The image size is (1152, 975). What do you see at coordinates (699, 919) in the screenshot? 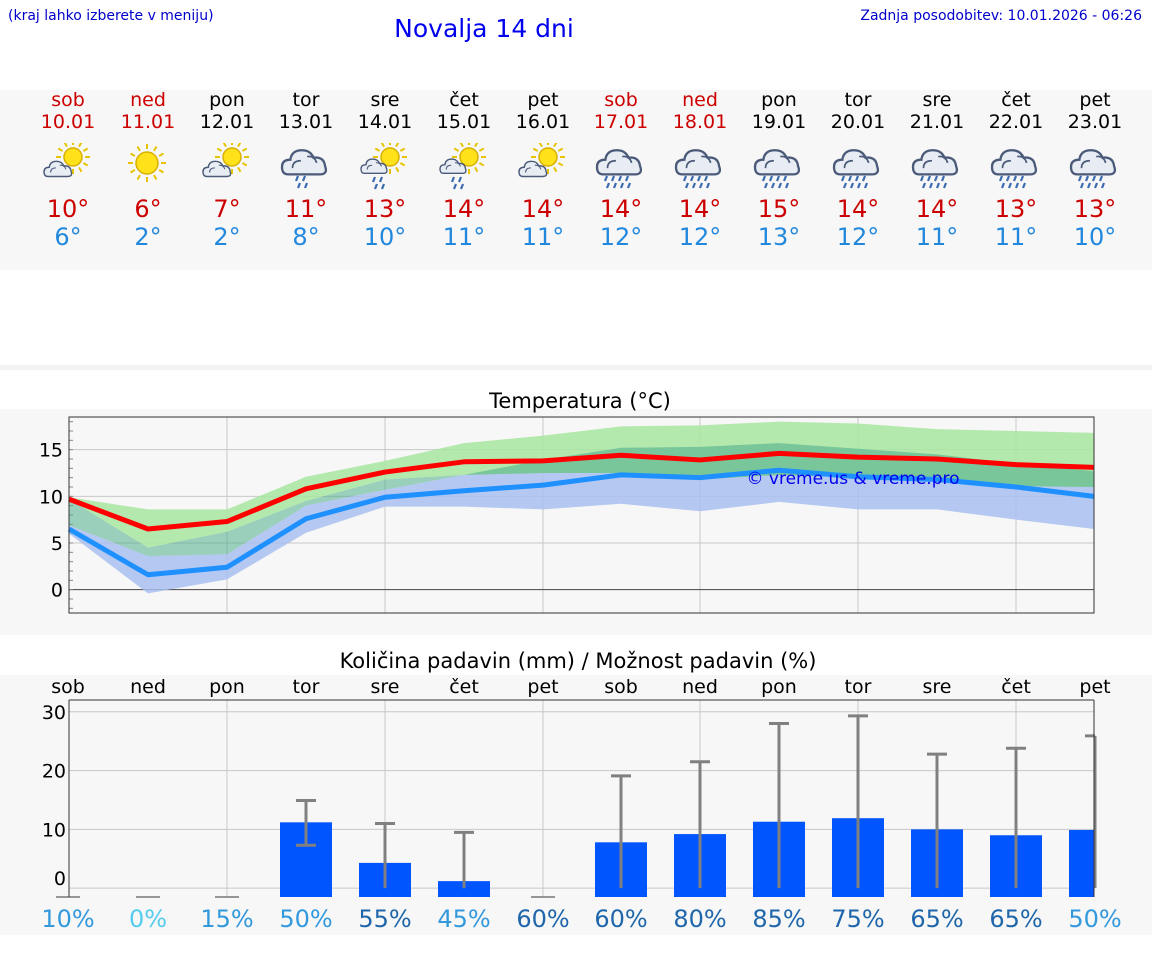
I see `precipitation-probability: 80%` at bounding box center [699, 919].